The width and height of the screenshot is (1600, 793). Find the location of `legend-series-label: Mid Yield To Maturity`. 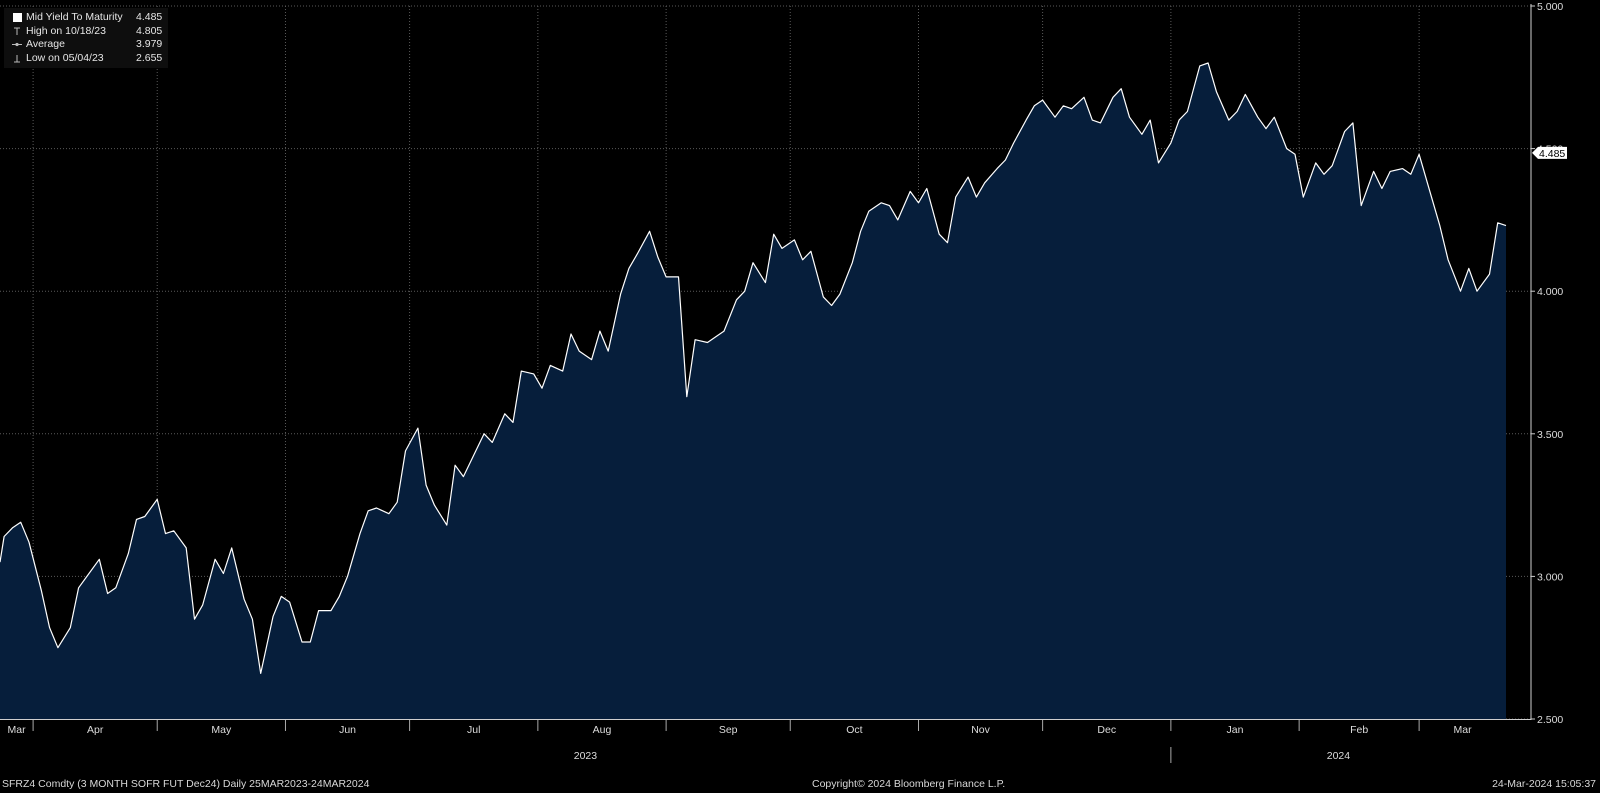

legend-series-label: Mid Yield To Maturity is located at coordinates (74, 17).